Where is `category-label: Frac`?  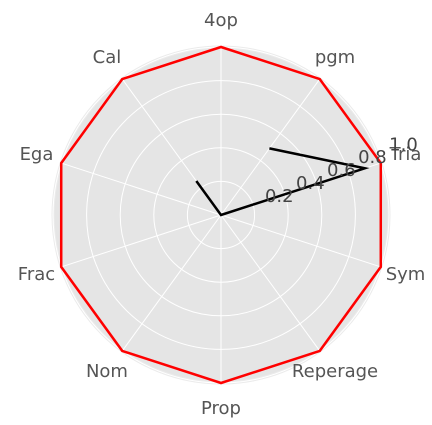 category-label: Frac is located at coordinates (36, 274).